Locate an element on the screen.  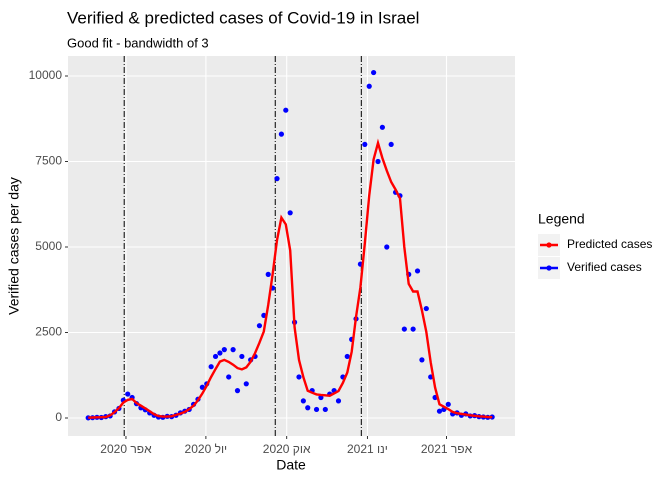
x-tick-label: ינו 2021 is located at coordinates (367, 449).